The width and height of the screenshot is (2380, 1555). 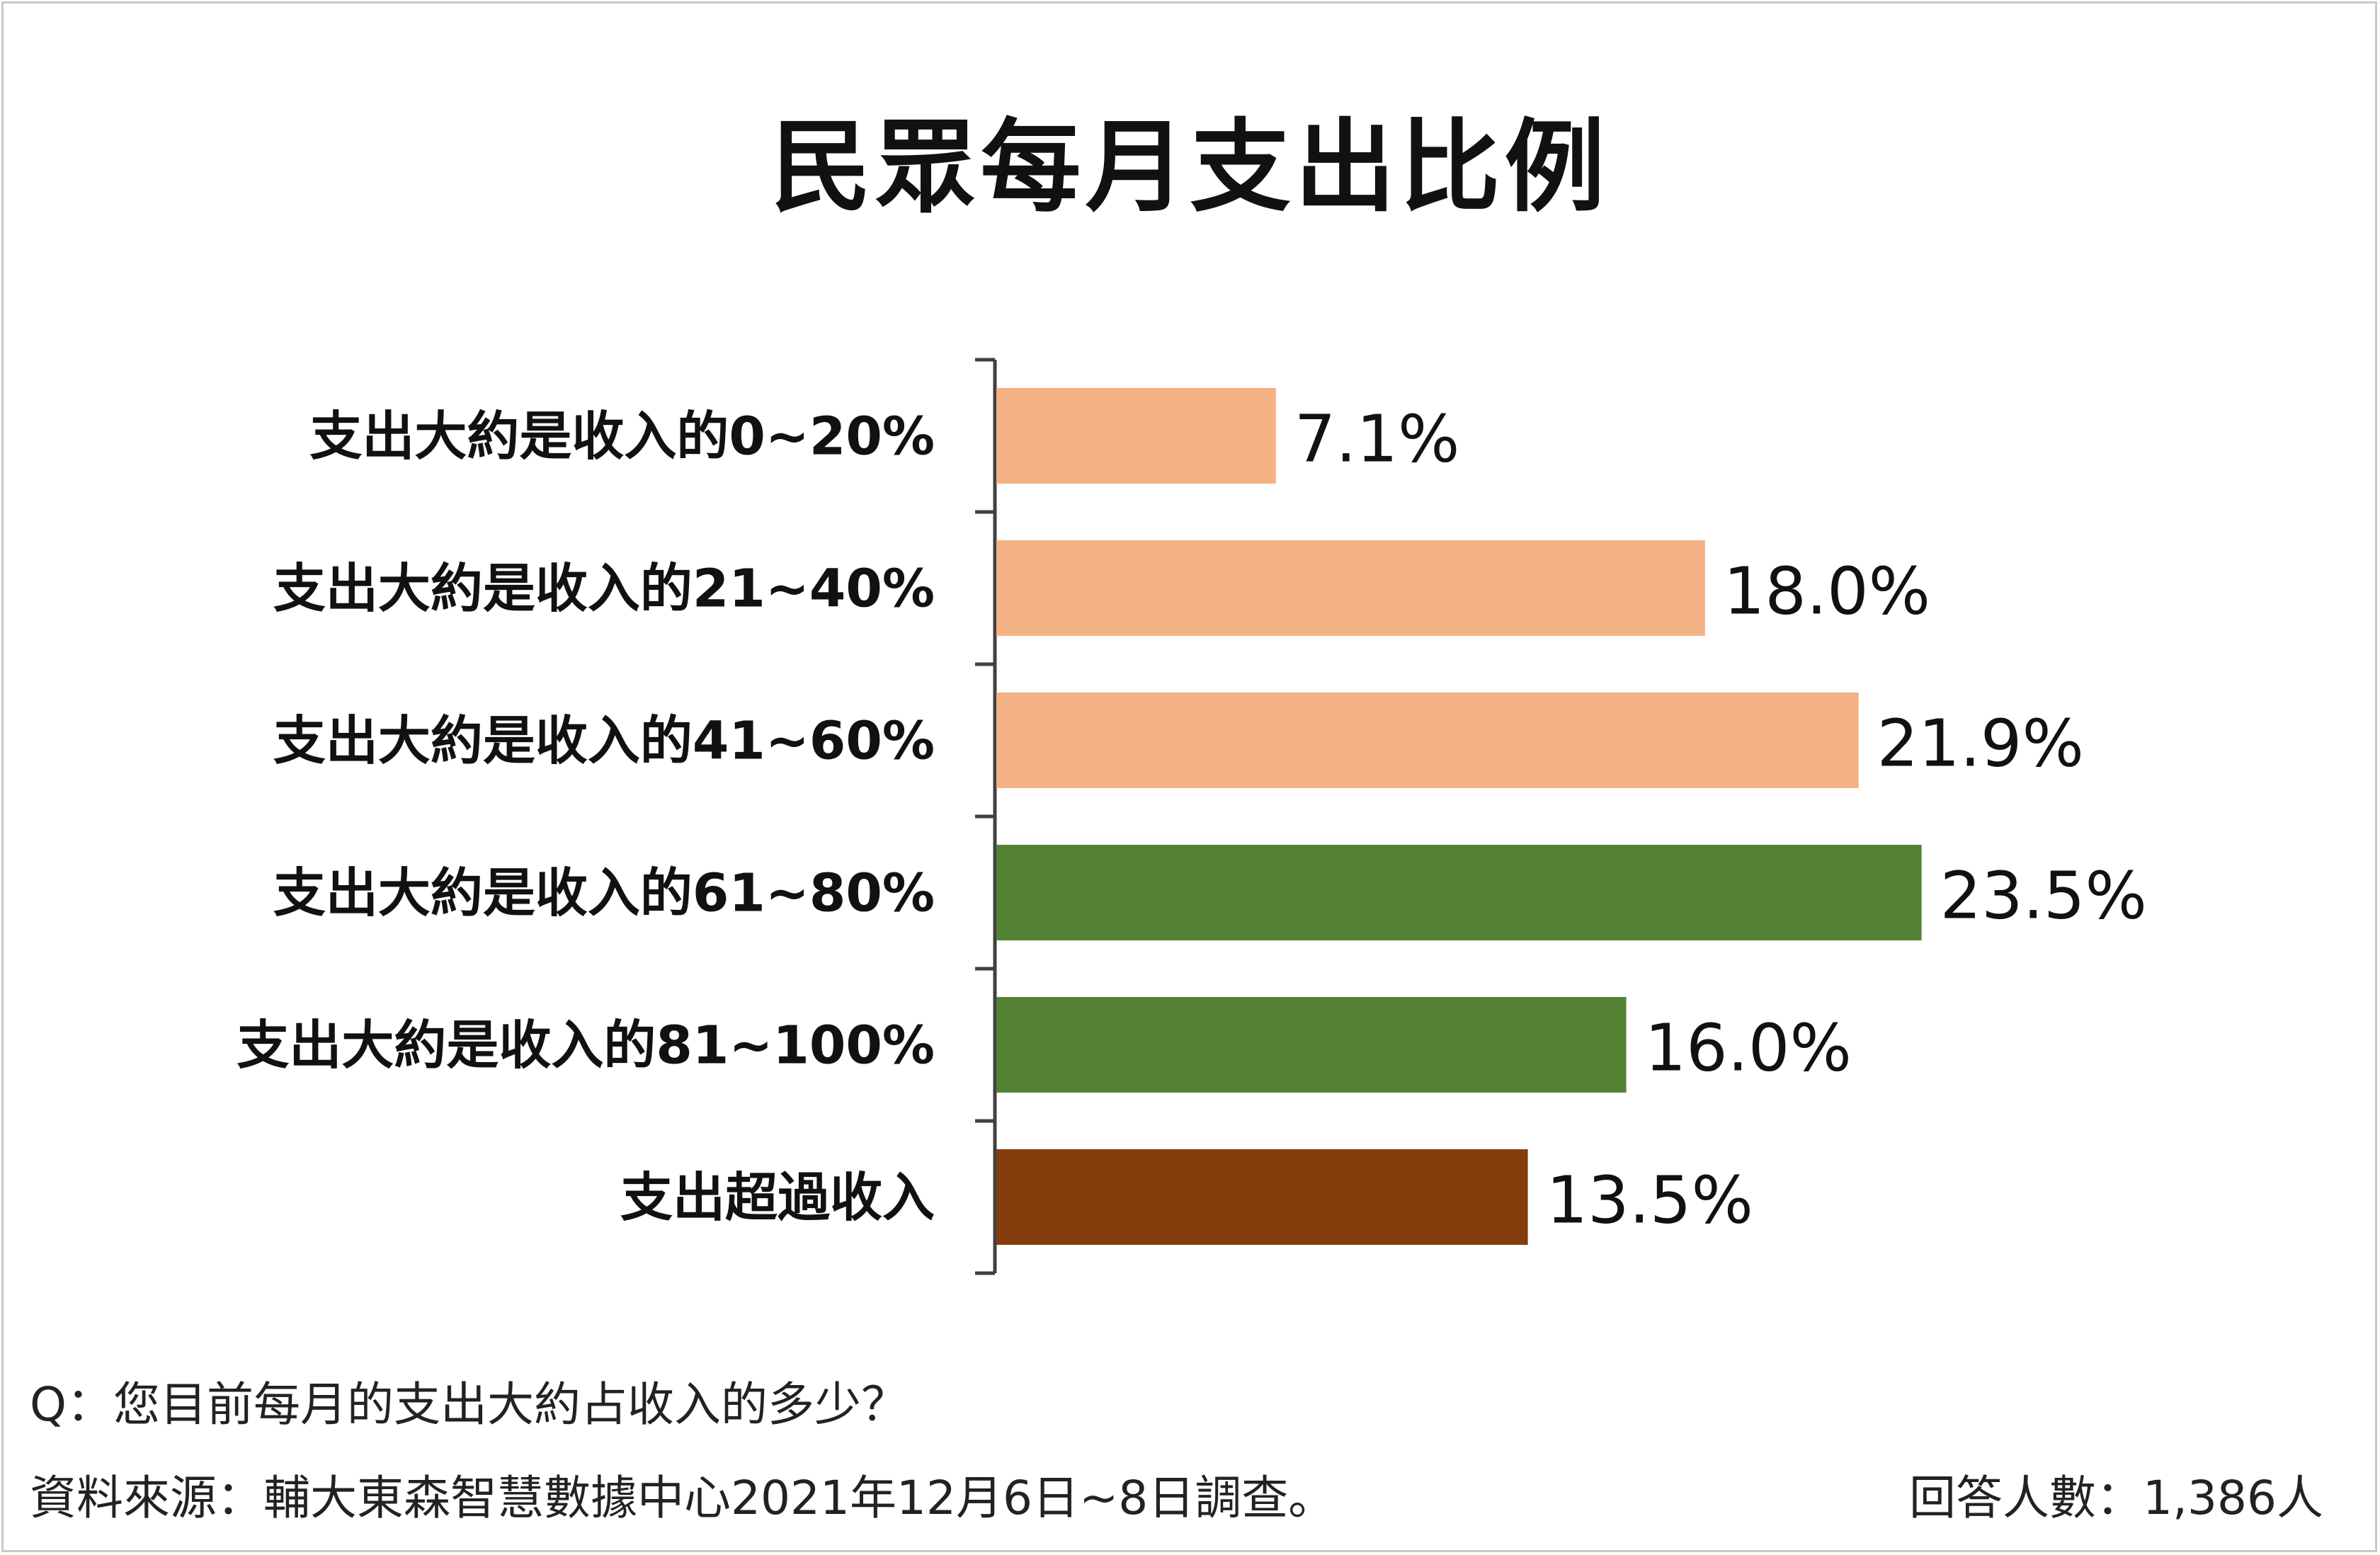 What do you see at coordinates (1650, 1200) in the screenshot?
I see `value-label: 13.5%` at bounding box center [1650, 1200].